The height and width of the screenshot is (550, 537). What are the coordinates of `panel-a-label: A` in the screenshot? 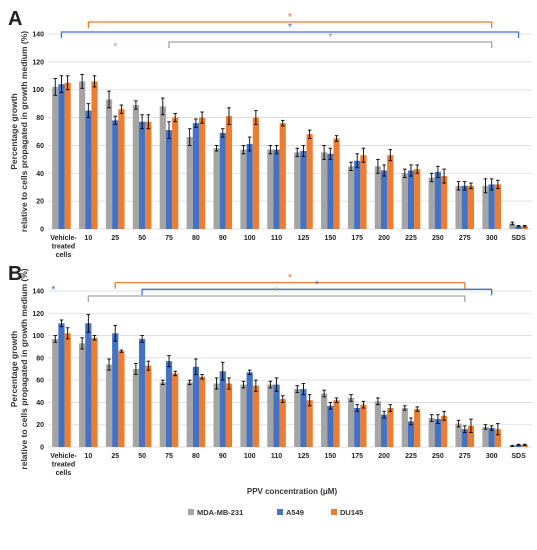 It's located at (15, 19).